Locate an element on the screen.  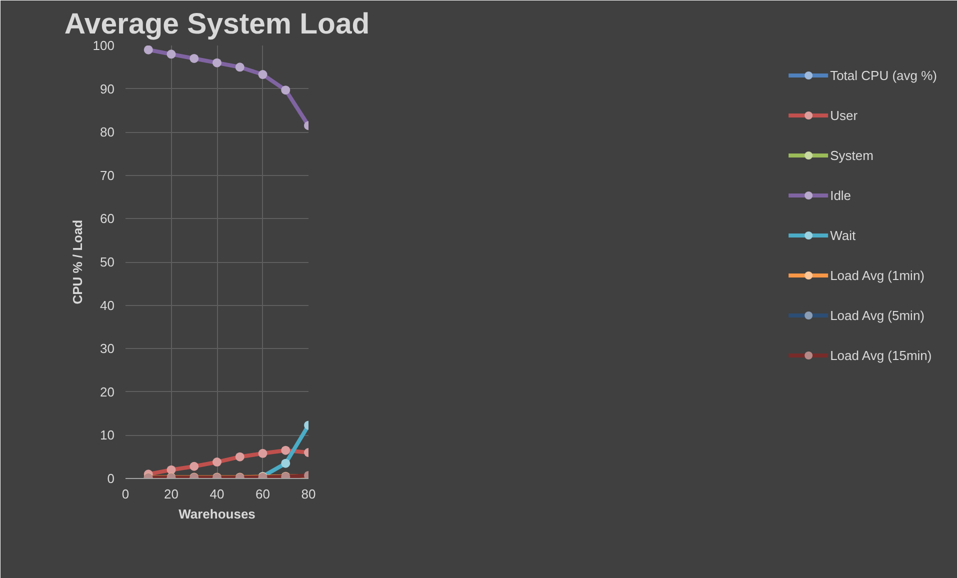
y-tick-label: 50 is located at coordinates (107, 262).